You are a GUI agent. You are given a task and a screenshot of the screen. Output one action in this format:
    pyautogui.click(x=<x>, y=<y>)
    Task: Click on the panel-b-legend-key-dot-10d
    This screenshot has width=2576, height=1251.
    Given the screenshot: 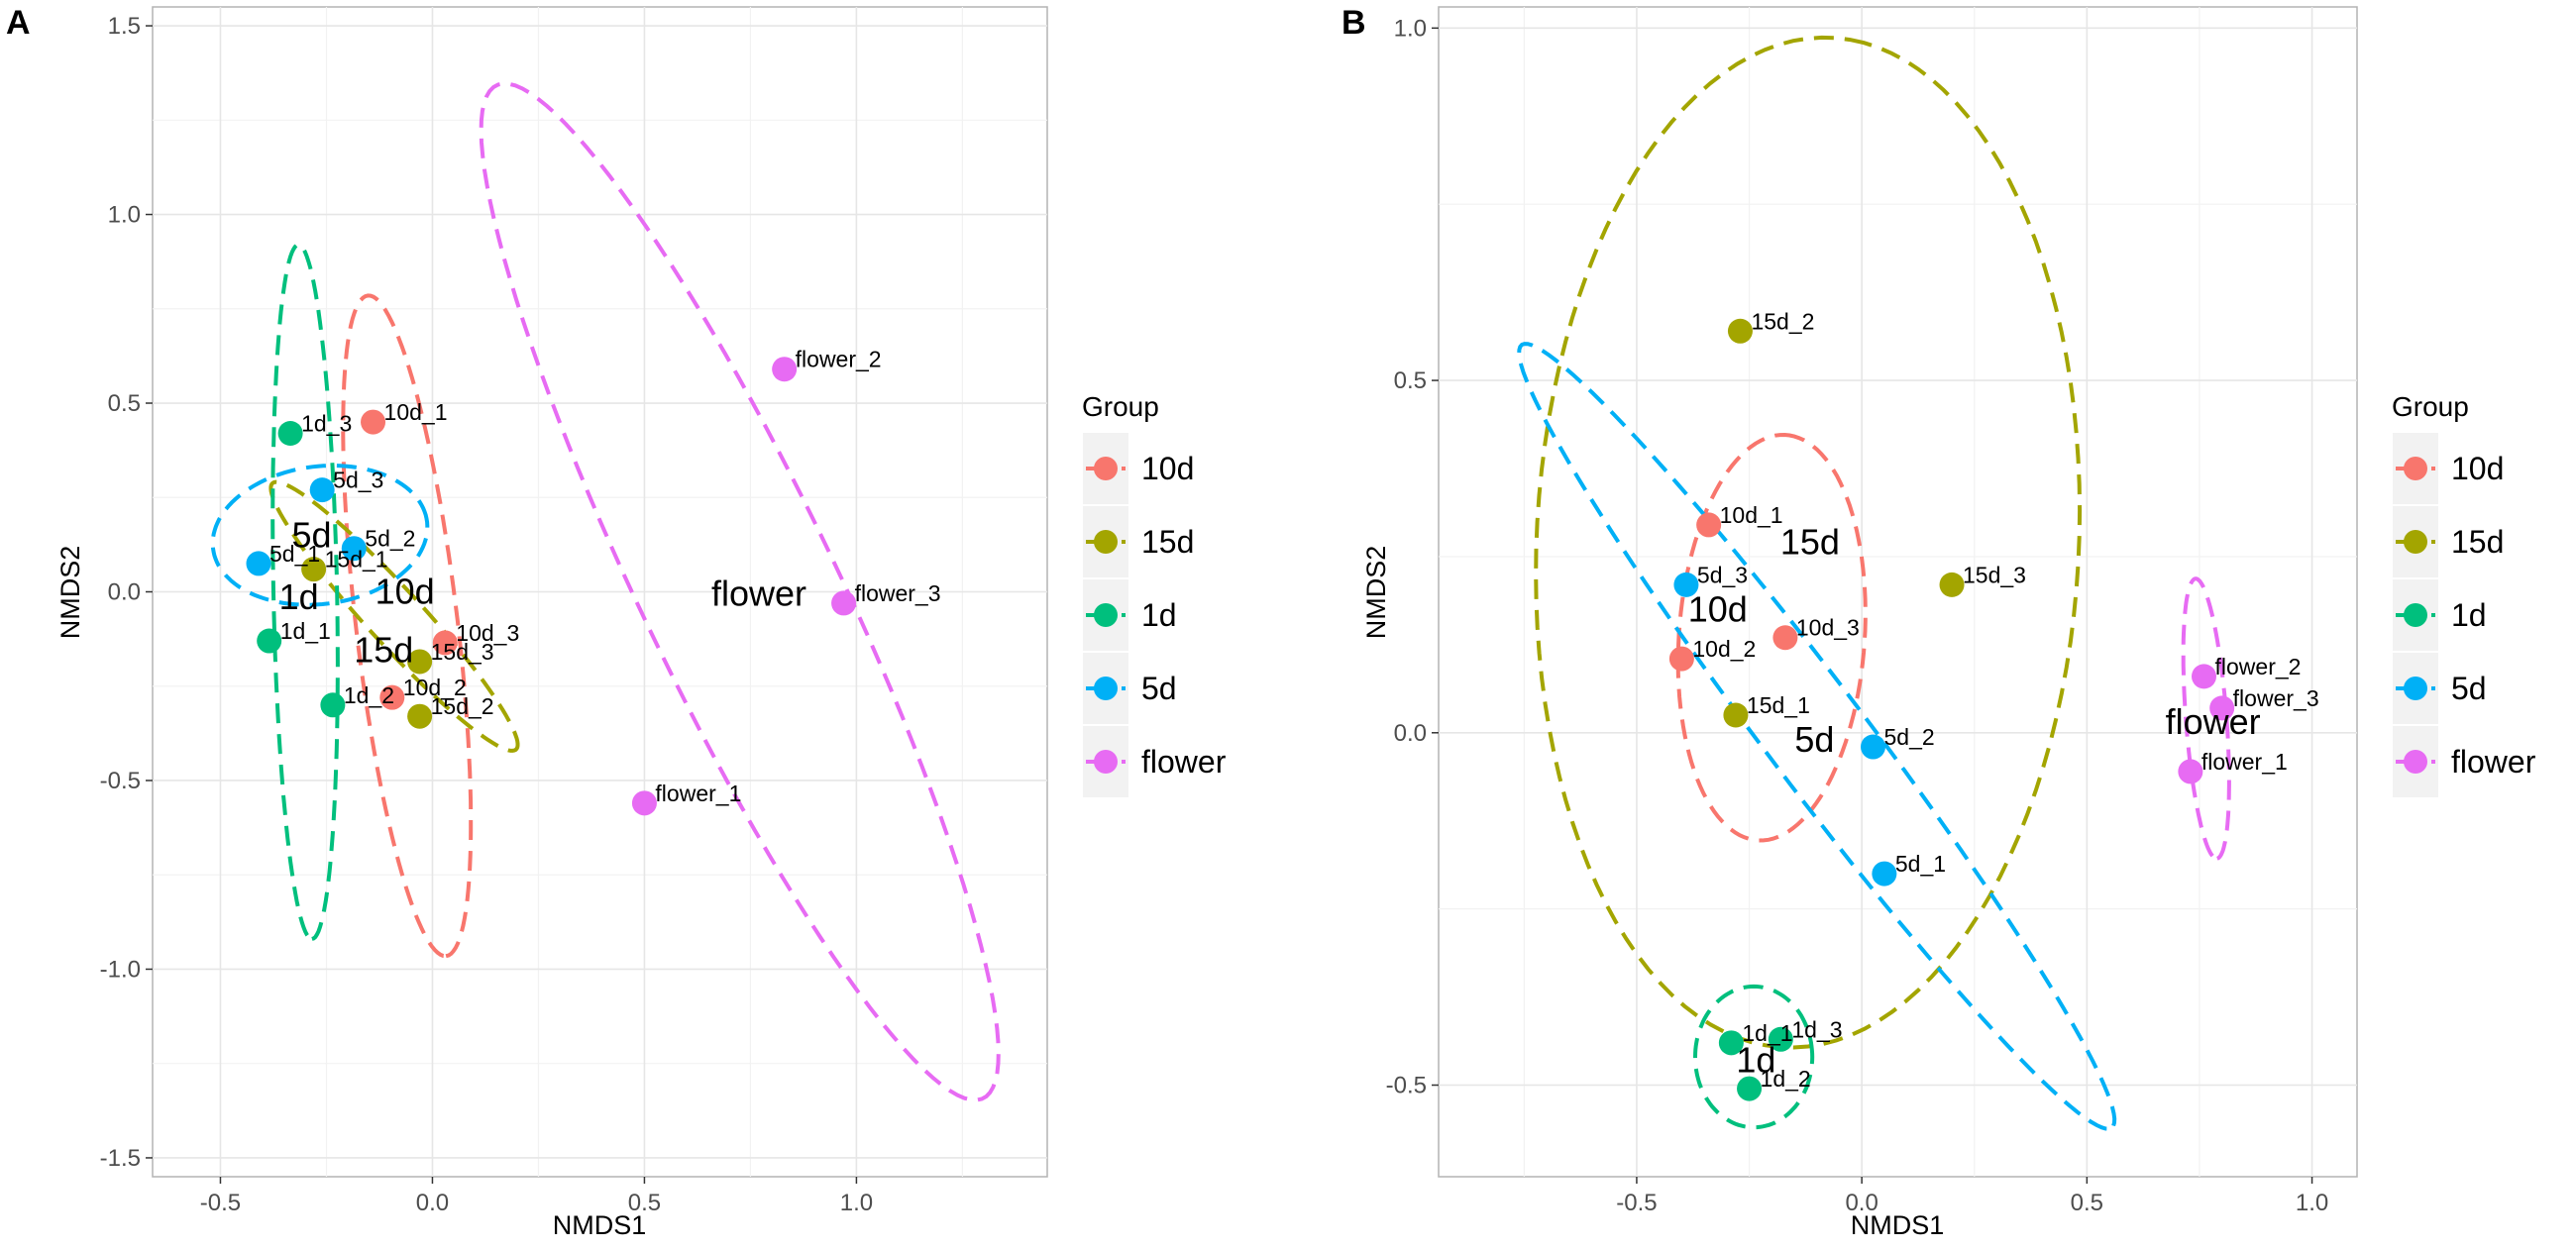 What is the action you would take?
    pyautogui.click(x=2416, y=468)
    